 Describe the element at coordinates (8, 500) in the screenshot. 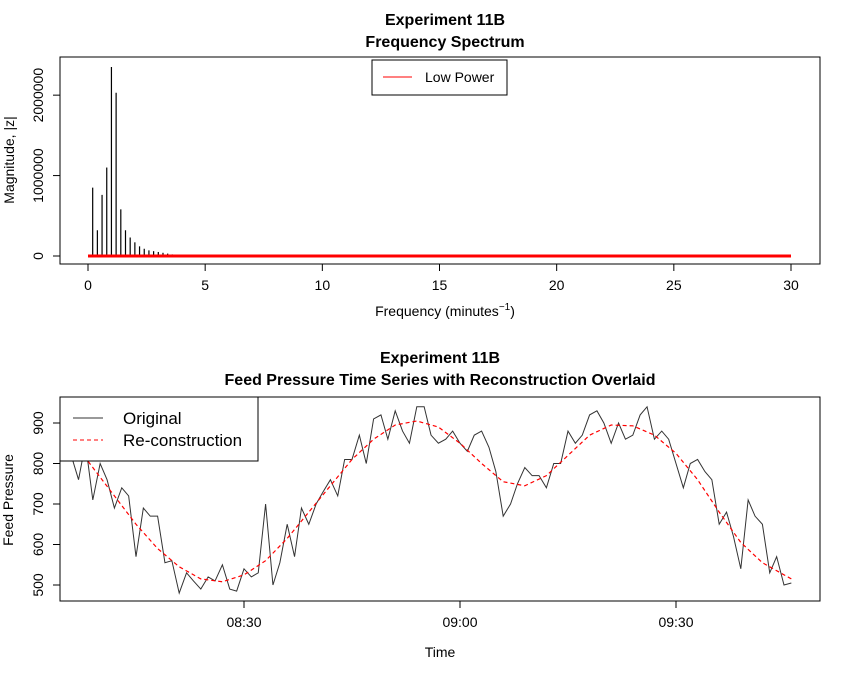

I see `timeseries-y-label: Feed Pressure` at that location.